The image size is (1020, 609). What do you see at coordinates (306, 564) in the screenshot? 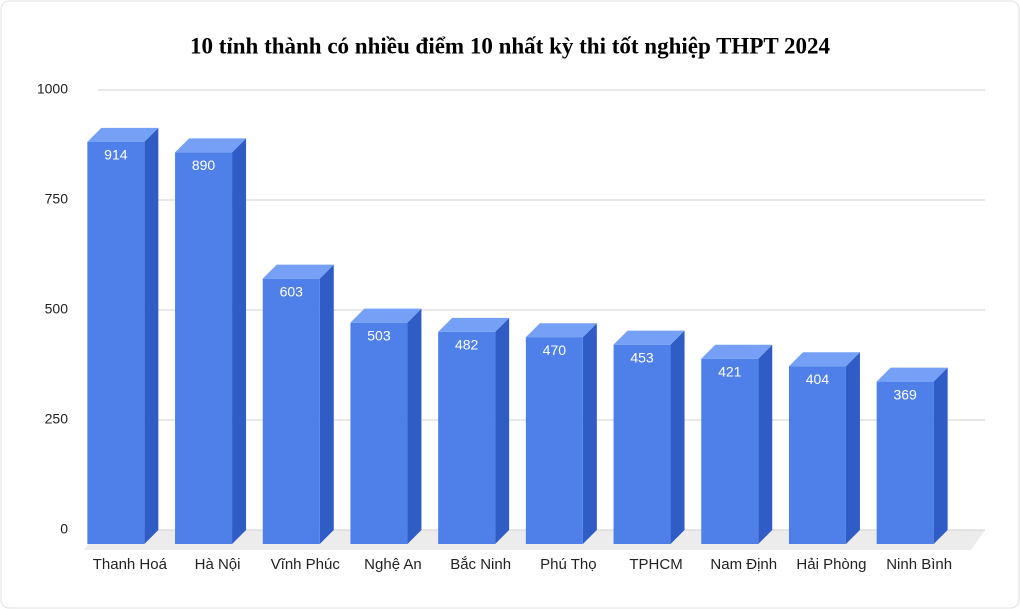
I see `x-tick-label: Vĩnh Phúc` at bounding box center [306, 564].